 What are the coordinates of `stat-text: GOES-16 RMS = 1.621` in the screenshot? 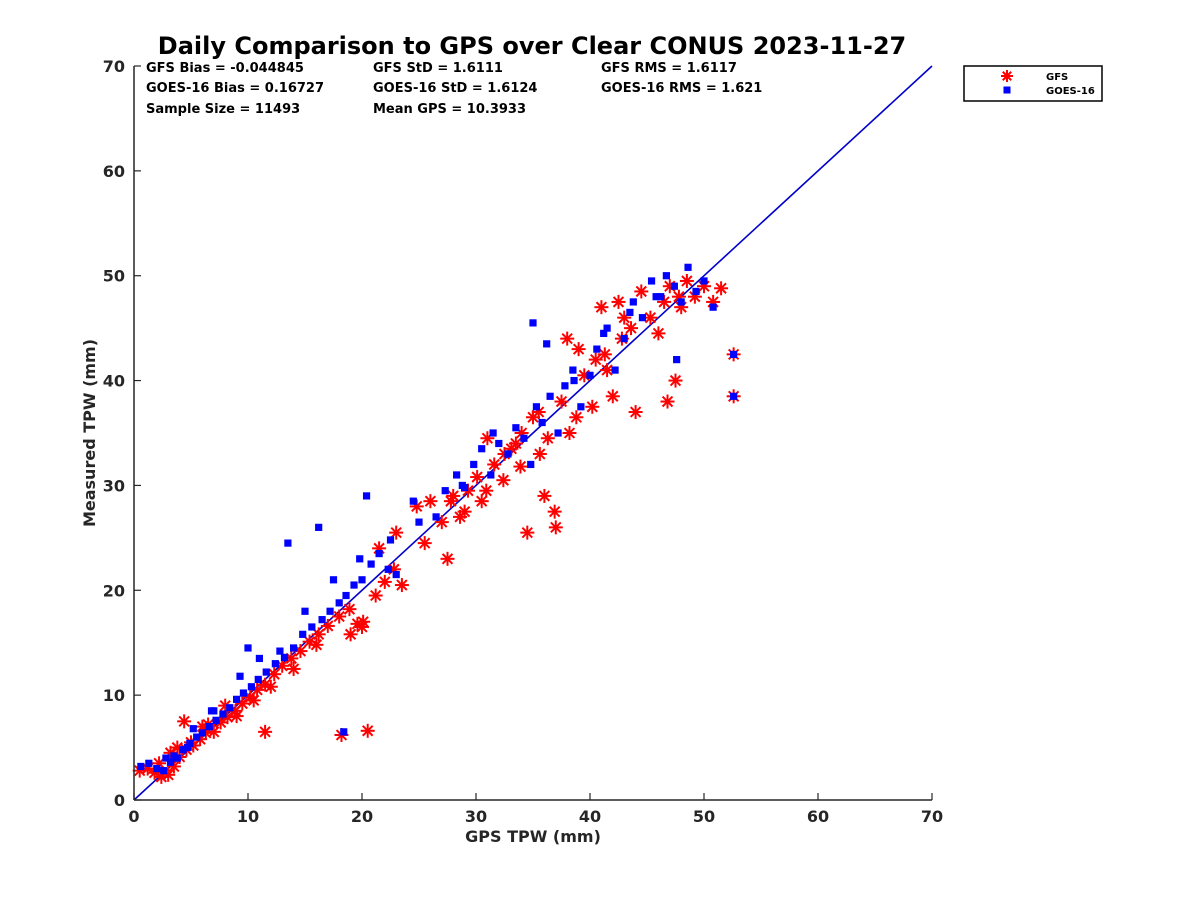 It's located at (681, 88).